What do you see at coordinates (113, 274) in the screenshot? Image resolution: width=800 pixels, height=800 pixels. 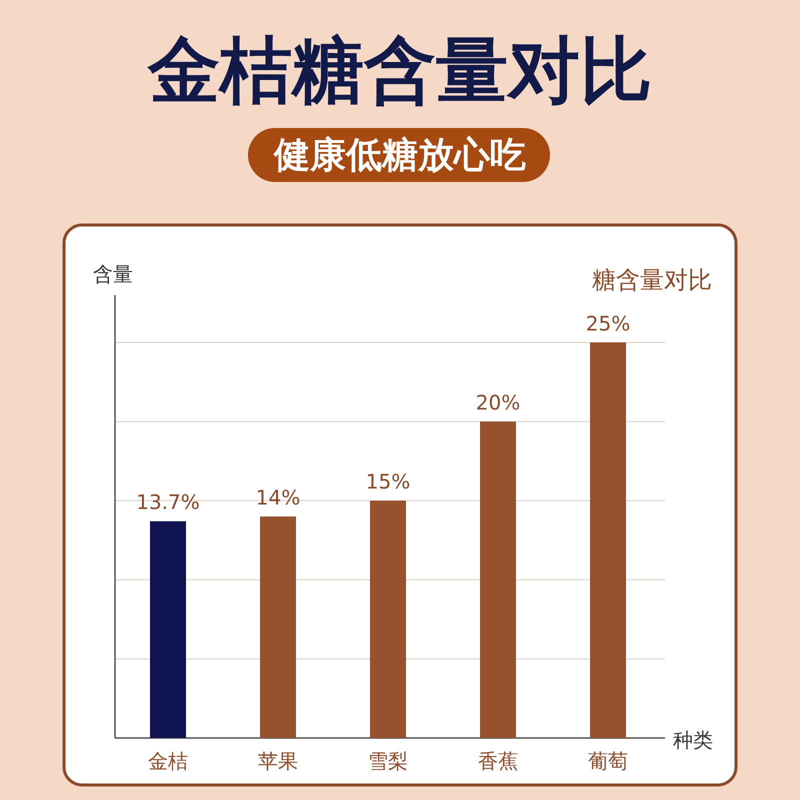 I see `y-axis-title: 含量` at bounding box center [113, 274].